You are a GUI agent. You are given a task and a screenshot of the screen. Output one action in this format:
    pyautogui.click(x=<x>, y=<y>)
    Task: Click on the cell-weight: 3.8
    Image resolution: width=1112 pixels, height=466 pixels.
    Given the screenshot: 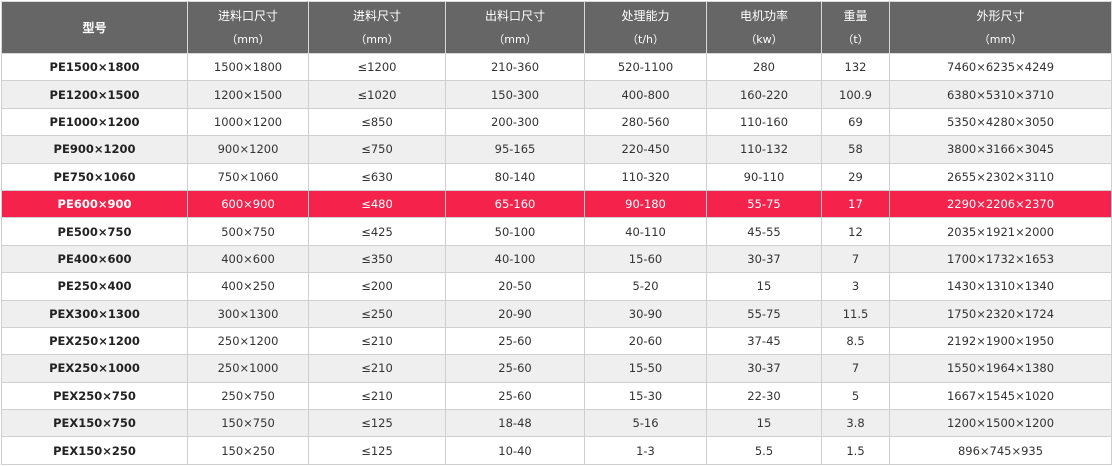 What is the action you would take?
    pyautogui.click(x=855, y=423)
    